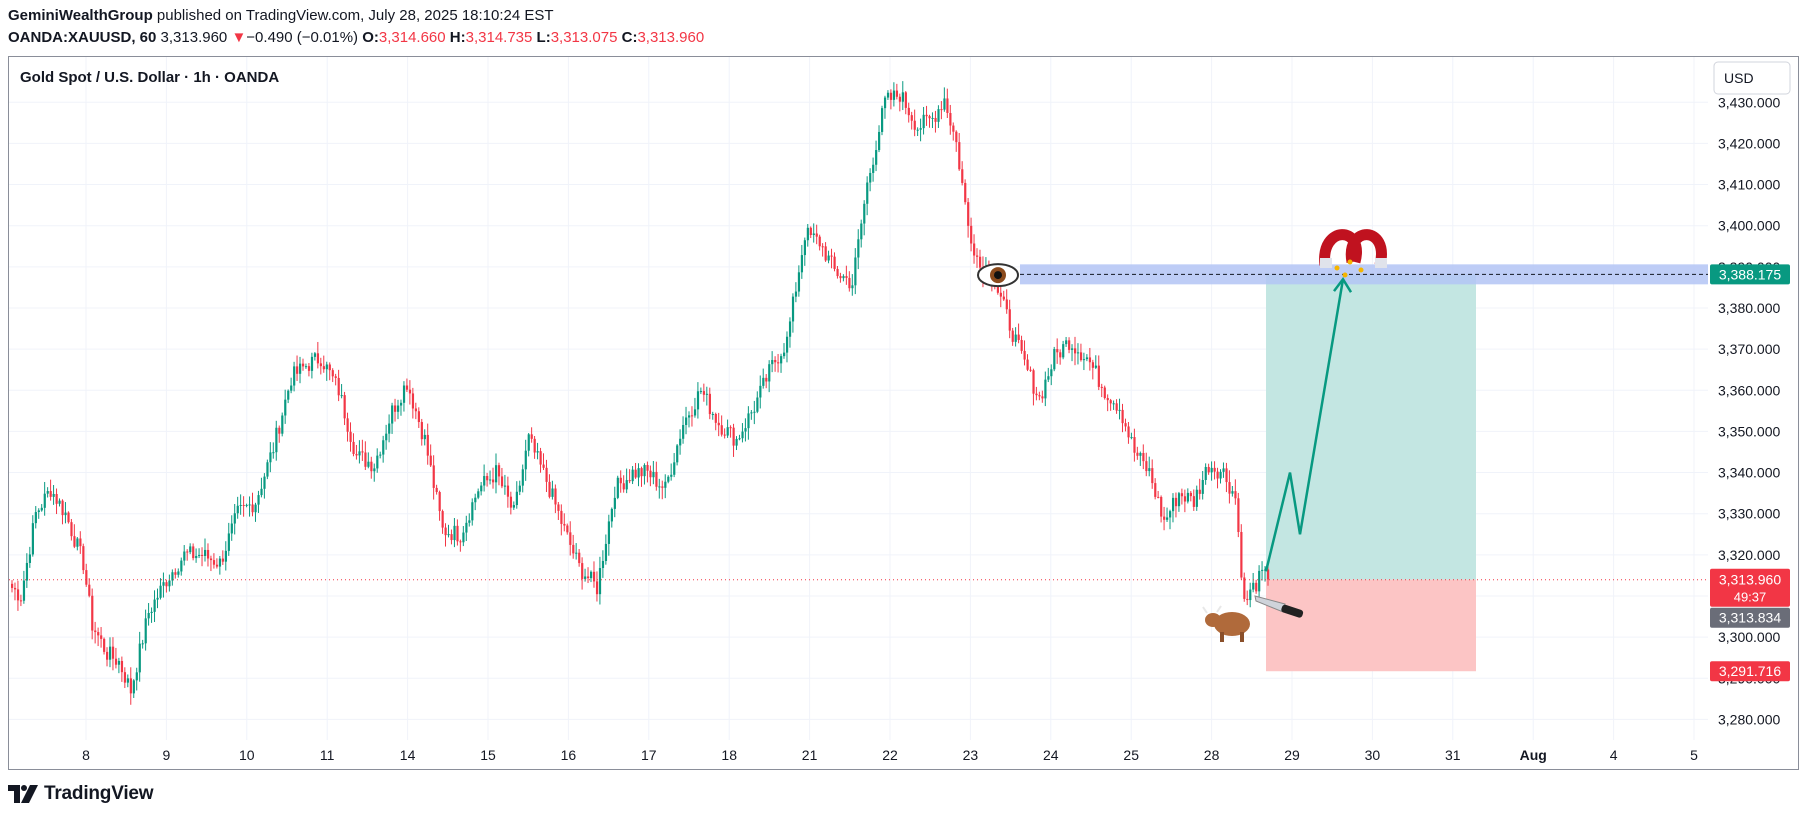  What do you see at coordinates (1371, 427) in the screenshot?
I see `profit-zone` at bounding box center [1371, 427].